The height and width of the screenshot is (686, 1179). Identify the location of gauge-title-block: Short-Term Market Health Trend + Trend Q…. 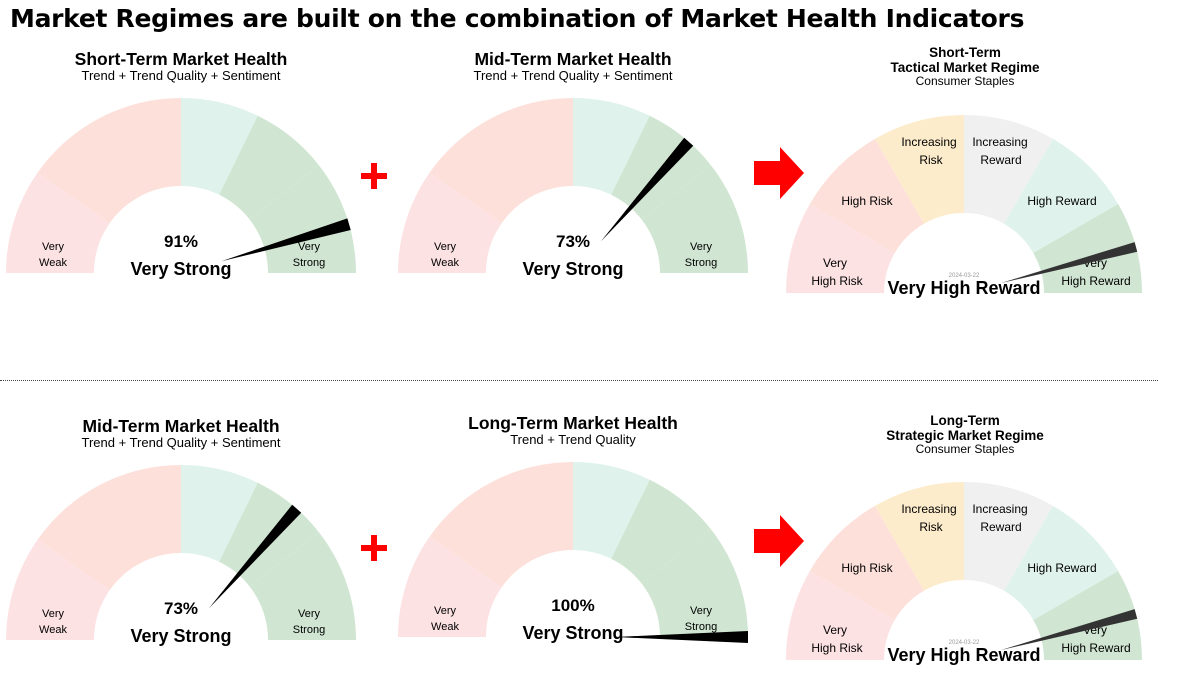
(181, 66).